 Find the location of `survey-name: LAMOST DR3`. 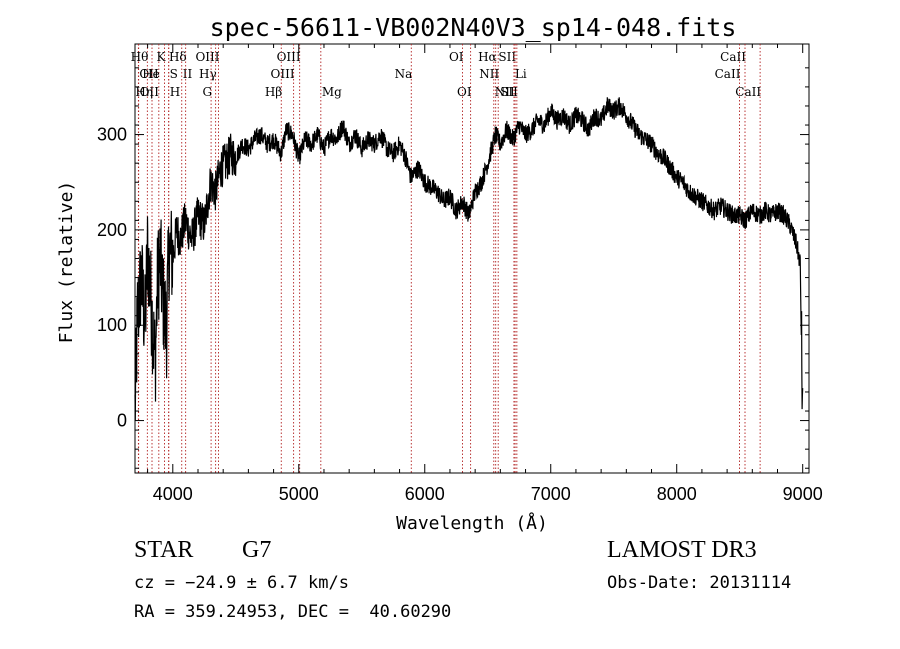

survey-name: LAMOST DR3 is located at coordinates (682, 550).